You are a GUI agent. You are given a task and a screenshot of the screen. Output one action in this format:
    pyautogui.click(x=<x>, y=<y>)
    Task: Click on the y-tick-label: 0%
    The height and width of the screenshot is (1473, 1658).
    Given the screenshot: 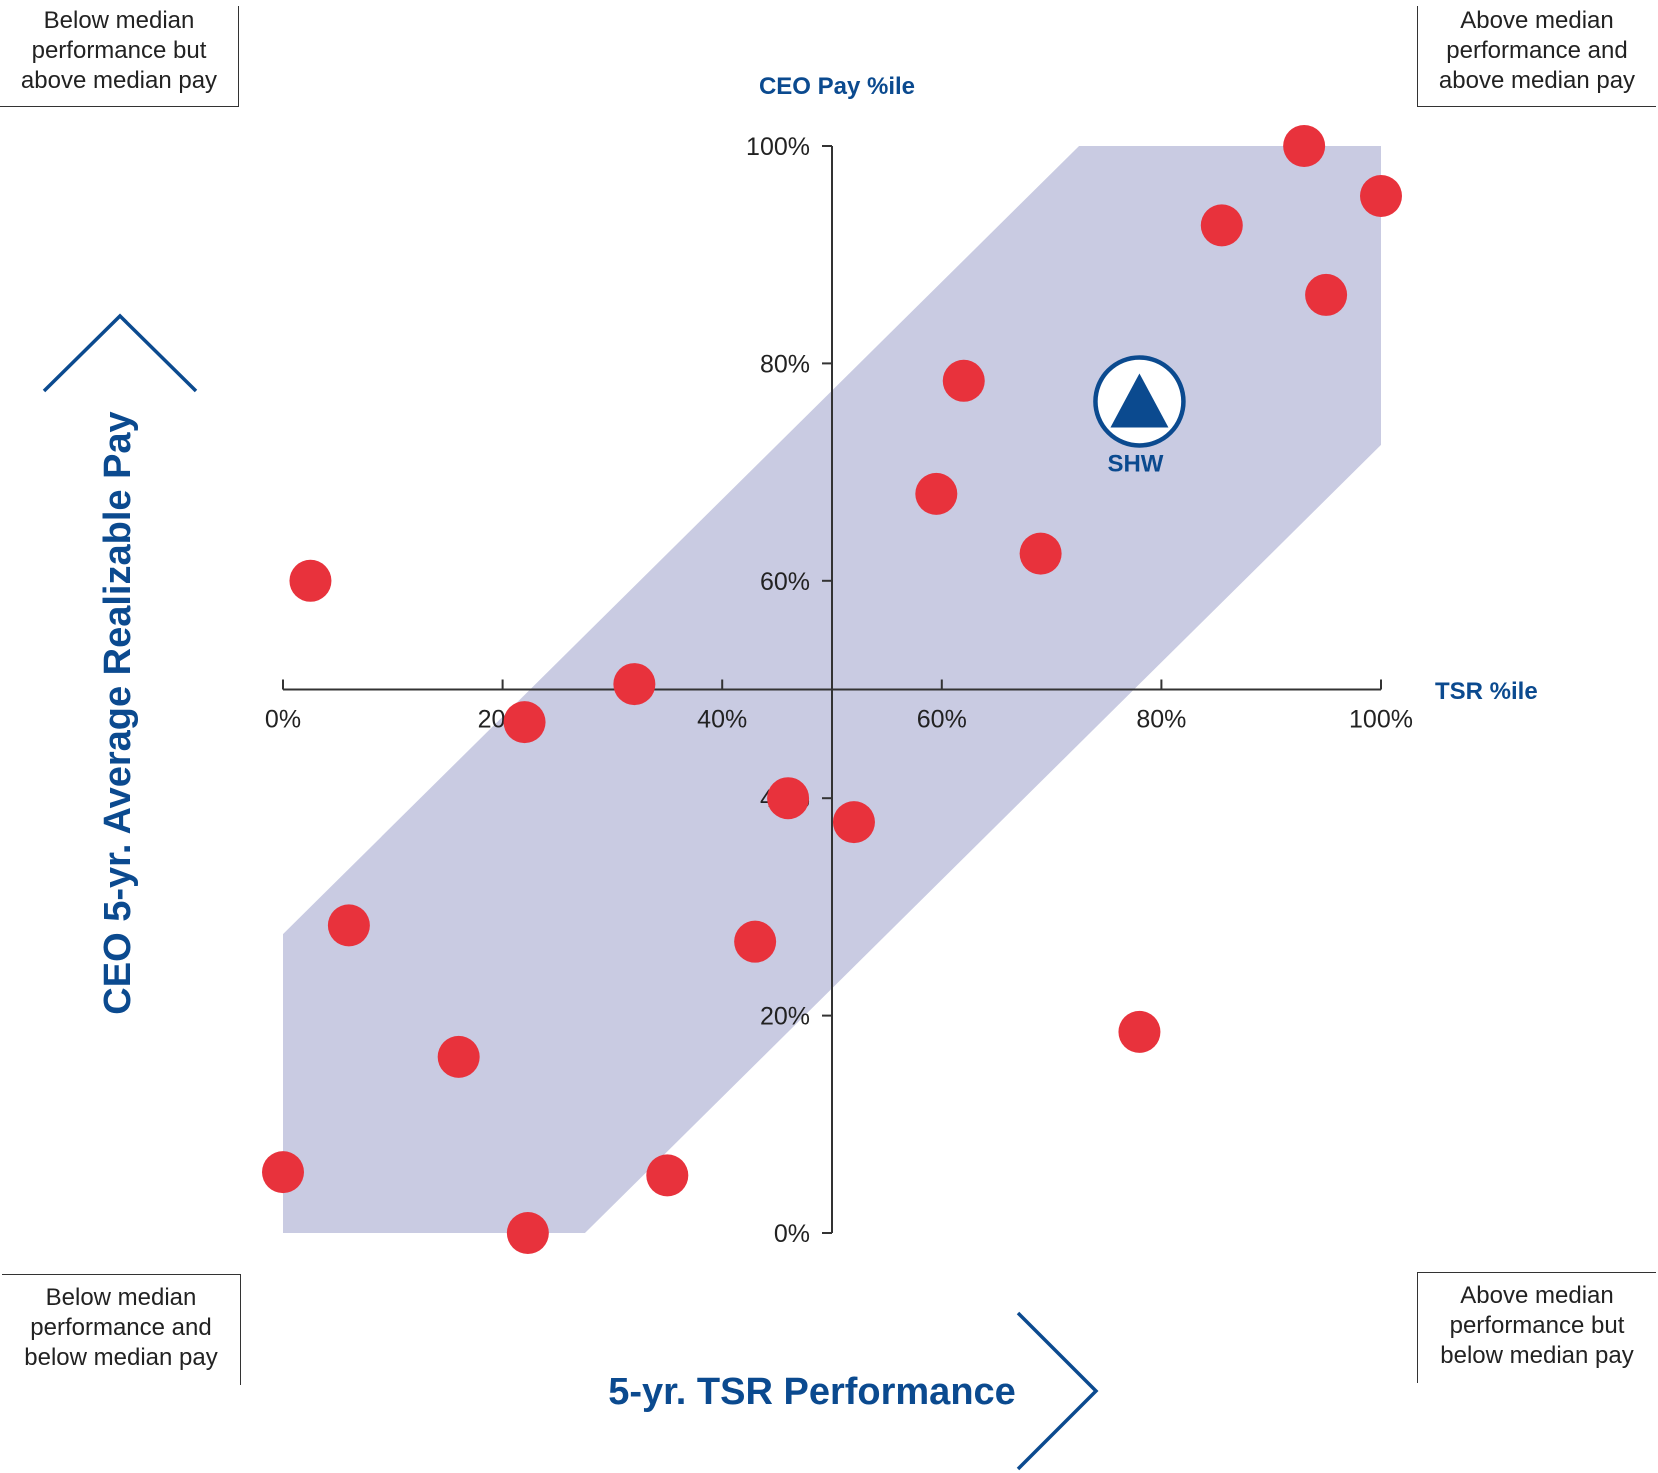 What is the action you would take?
    pyautogui.click(x=792, y=1234)
    